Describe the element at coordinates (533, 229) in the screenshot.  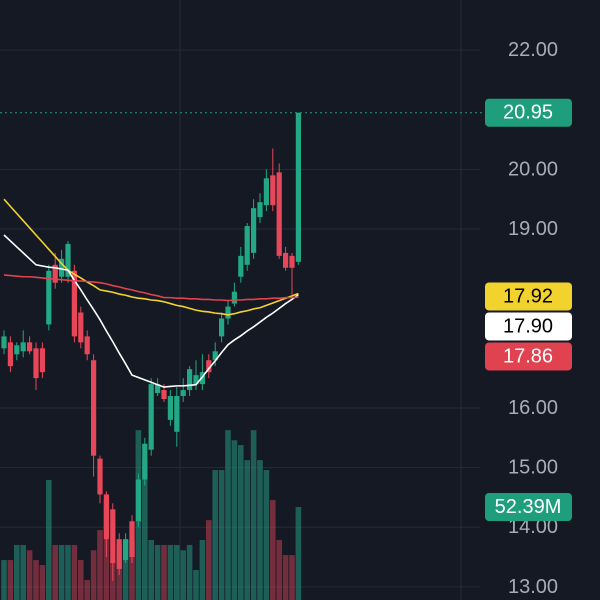
I see `y-tick-label: 19.00` at that location.